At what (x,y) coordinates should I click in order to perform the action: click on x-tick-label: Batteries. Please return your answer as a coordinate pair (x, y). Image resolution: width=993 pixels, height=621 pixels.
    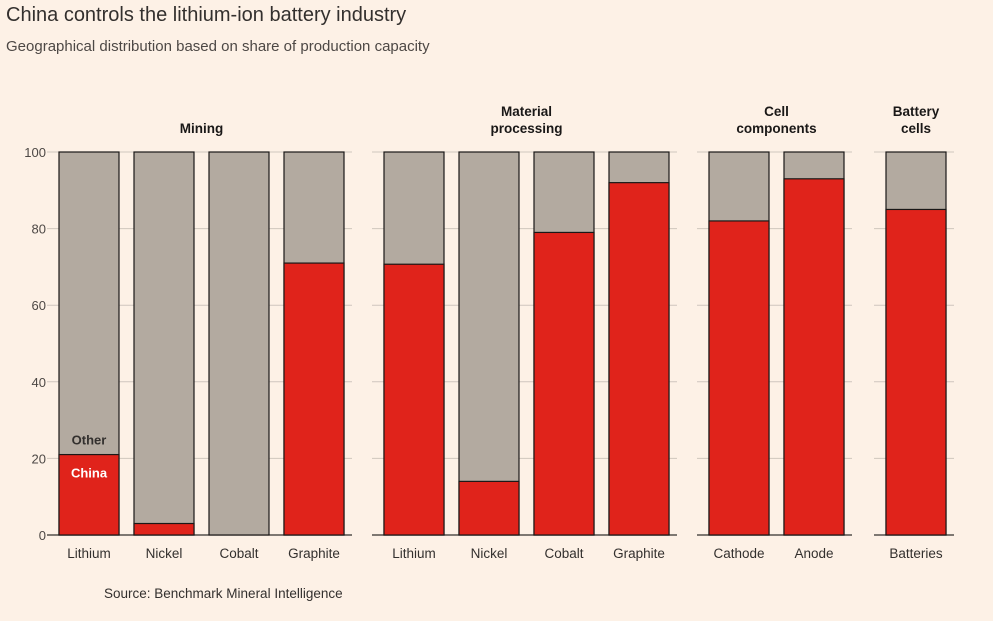
    Looking at the image, I should click on (916, 553).